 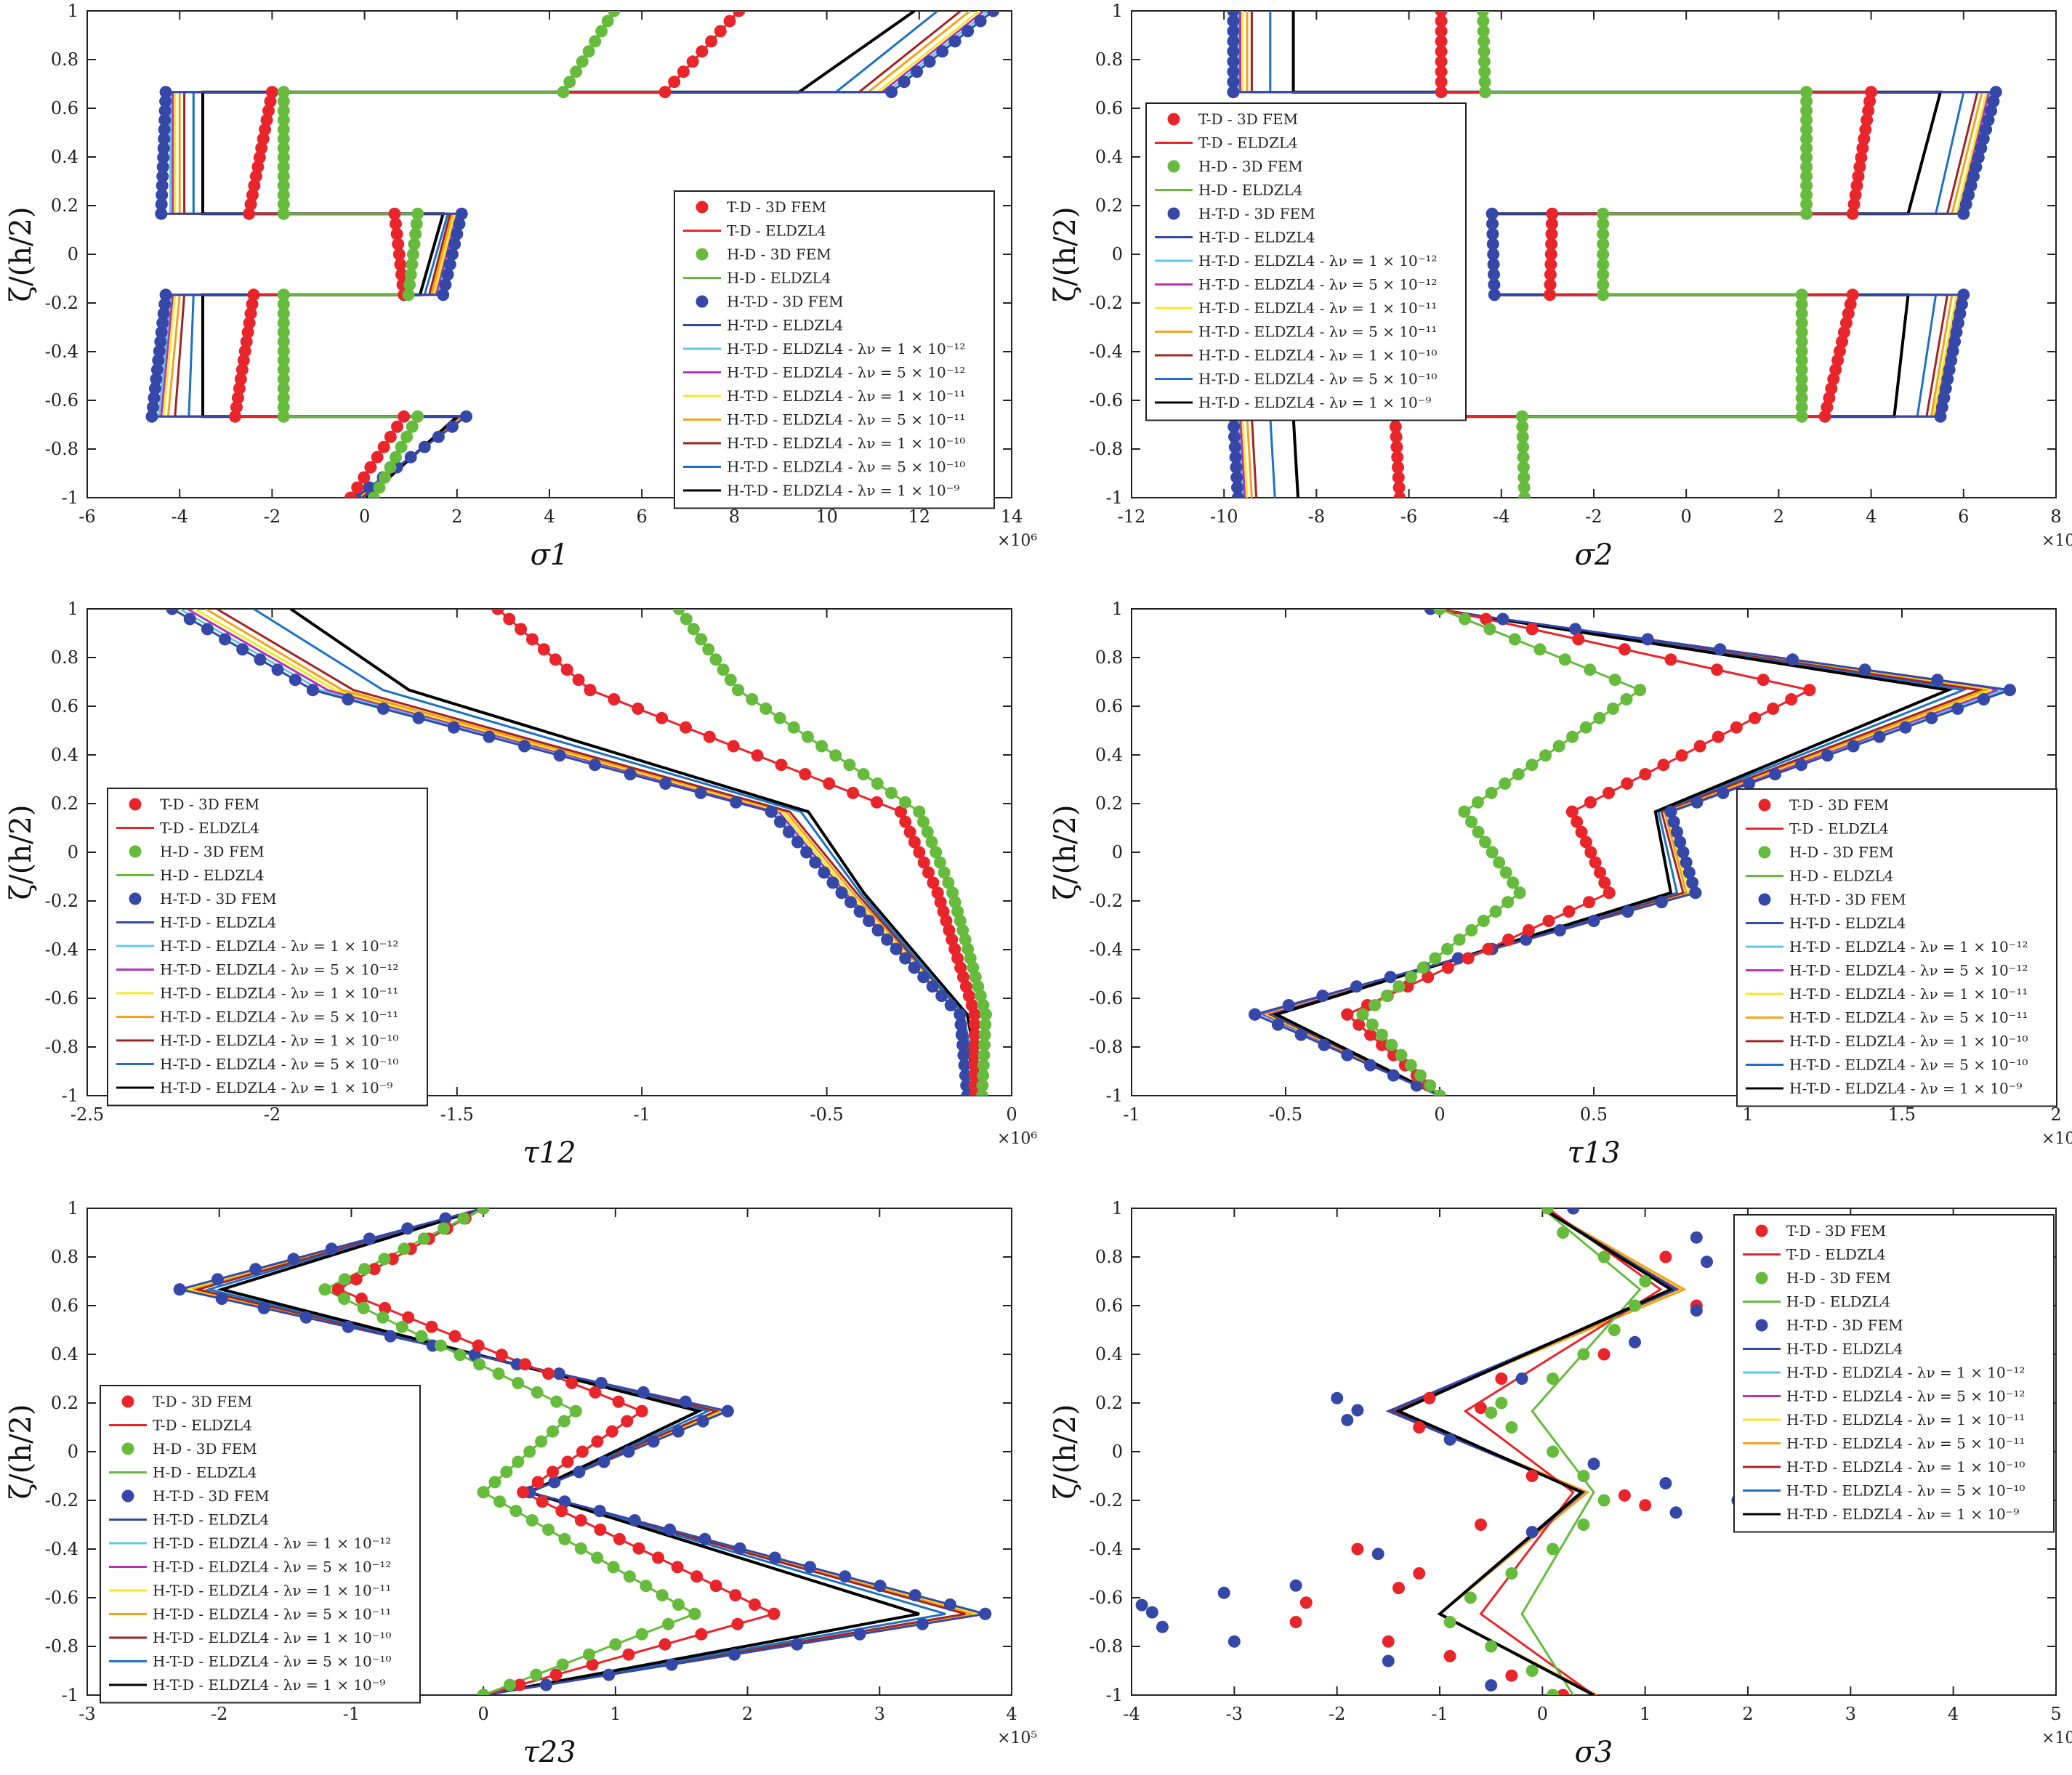 What do you see at coordinates (212, 875) in the screenshot?
I see `legend-label: H-D - ELDZL4` at bounding box center [212, 875].